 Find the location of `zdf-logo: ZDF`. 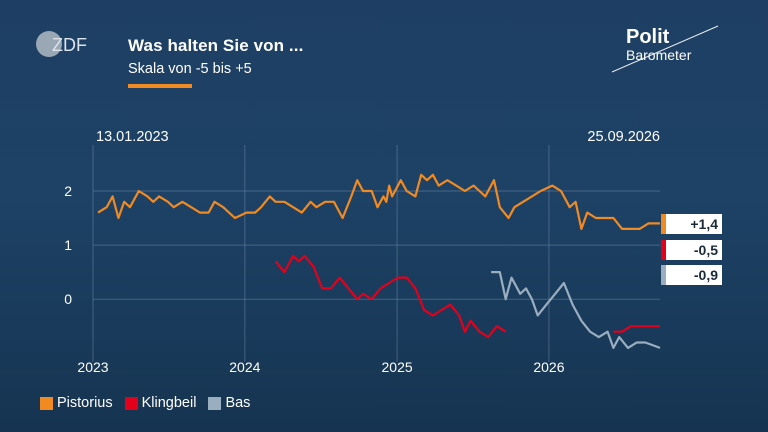

zdf-logo: ZDF is located at coordinates (61, 44).